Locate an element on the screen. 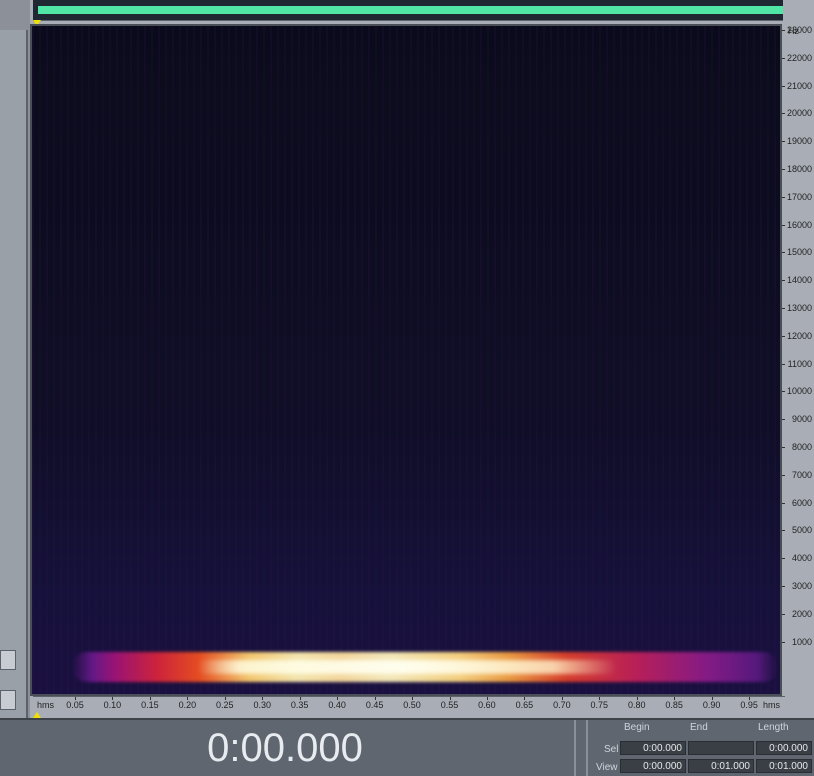 This screenshot has height=776, width=814. scroll-handle-lower is located at coordinates (8, 700).